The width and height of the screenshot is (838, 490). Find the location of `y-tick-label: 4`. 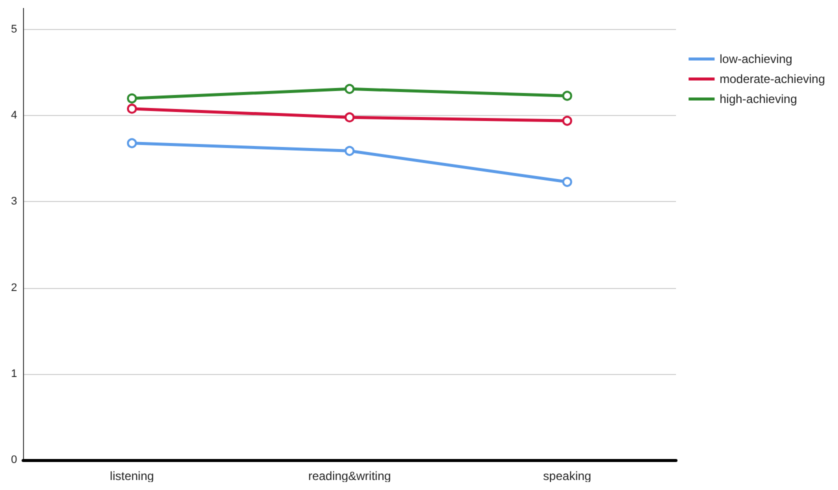

y-tick-label: 4 is located at coordinates (14, 116).